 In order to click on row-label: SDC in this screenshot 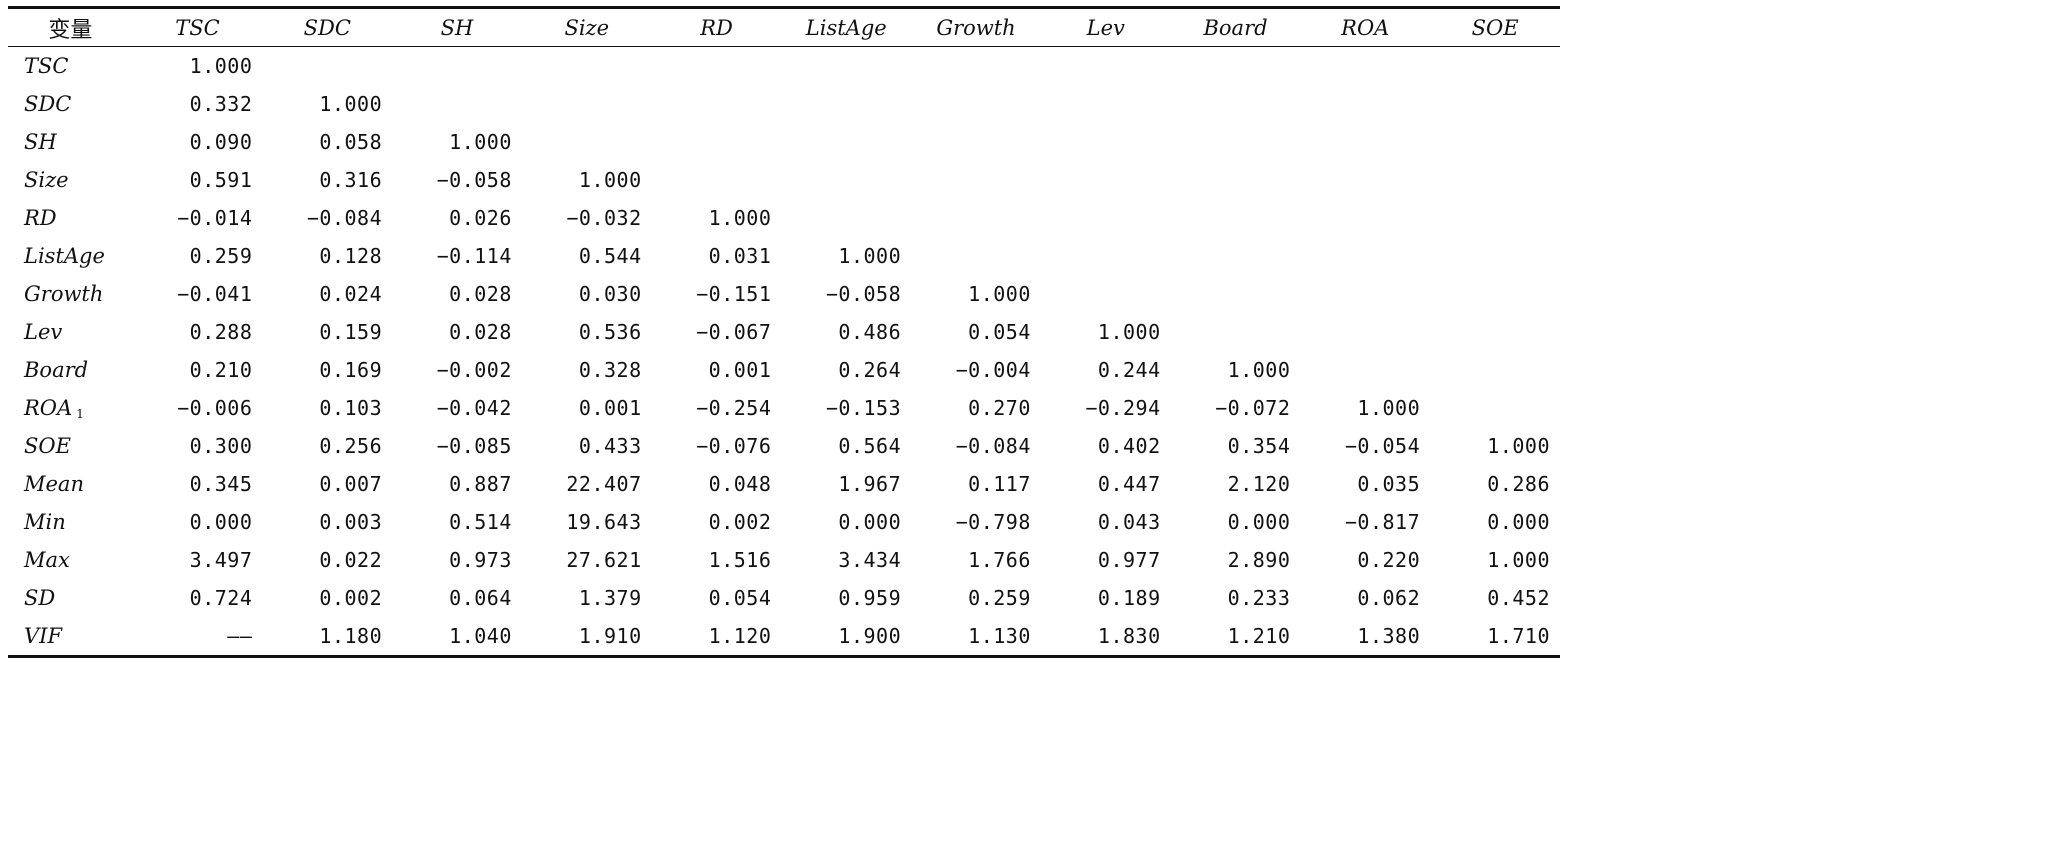, I will do `click(70, 104)`.